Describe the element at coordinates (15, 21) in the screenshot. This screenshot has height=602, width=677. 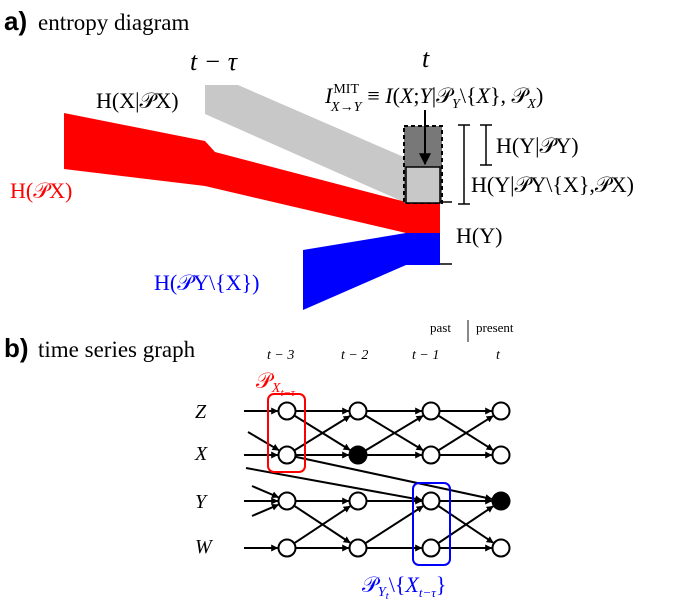
I see `panel-a-letter: a)` at that location.